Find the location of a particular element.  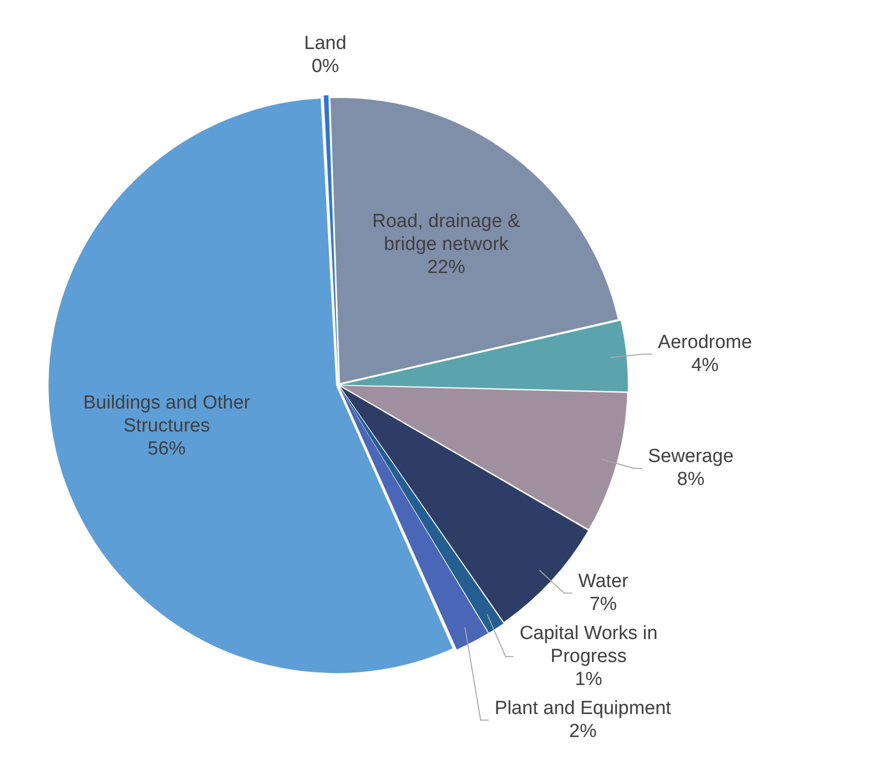

slice-label: Water is located at coordinates (603, 581).